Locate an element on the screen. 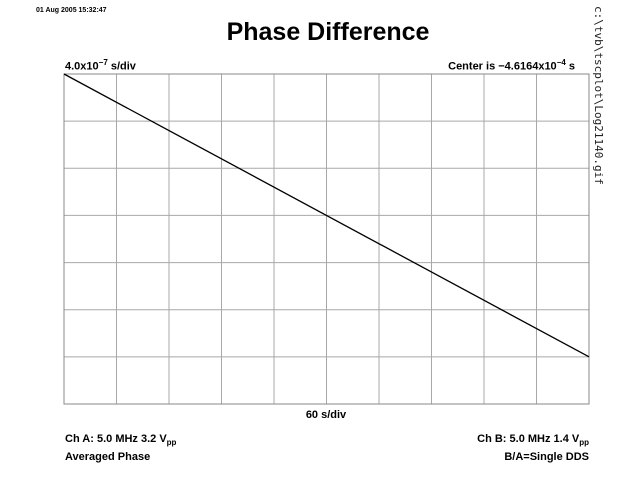  channel-a-mode: Averaged Phase is located at coordinates (108, 457).